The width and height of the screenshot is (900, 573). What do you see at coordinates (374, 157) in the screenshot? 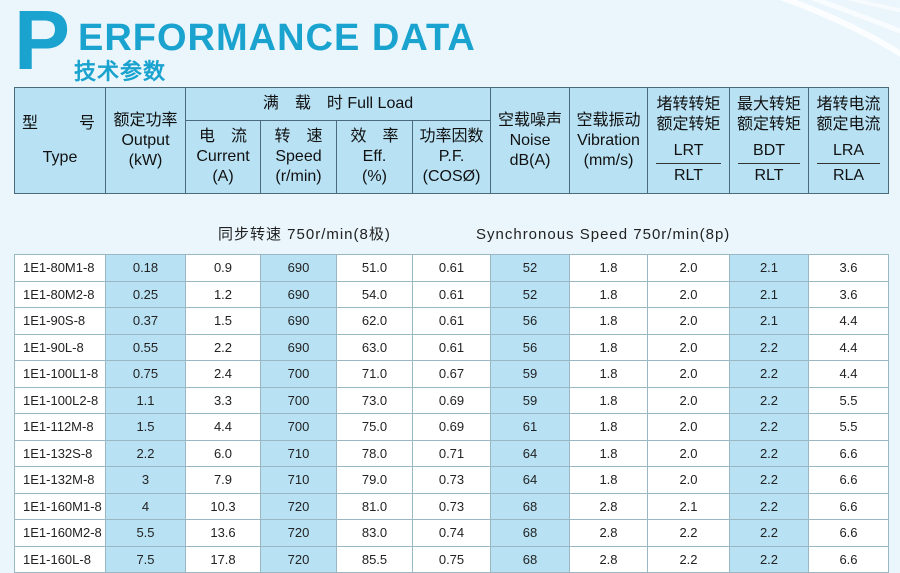
I see `header-efficiency: 效 率 Eff. (%)` at bounding box center [374, 157].